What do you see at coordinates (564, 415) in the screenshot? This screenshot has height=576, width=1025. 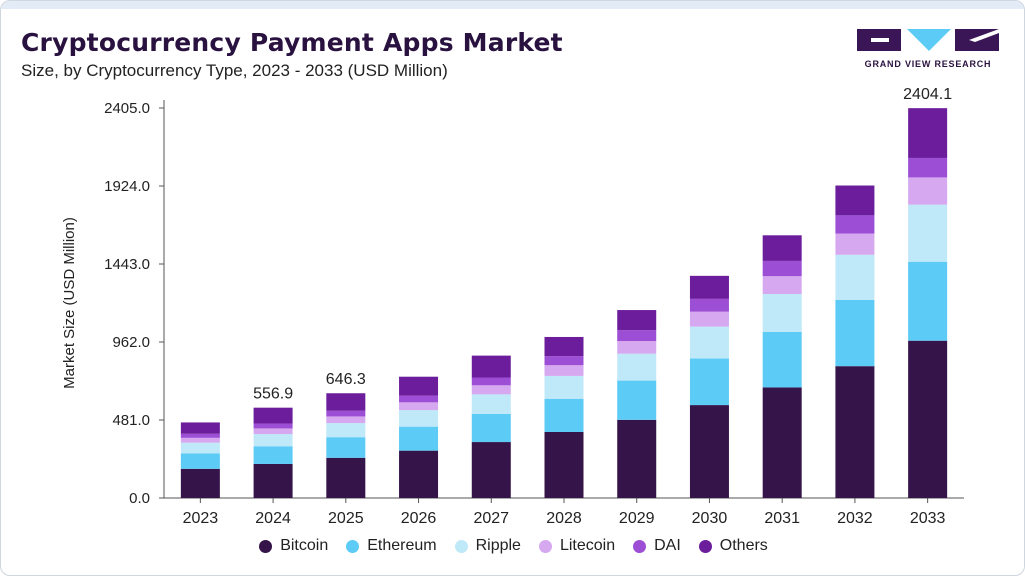 I see `bar-segment-ethereum-2028` at bounding box center [564, 415].